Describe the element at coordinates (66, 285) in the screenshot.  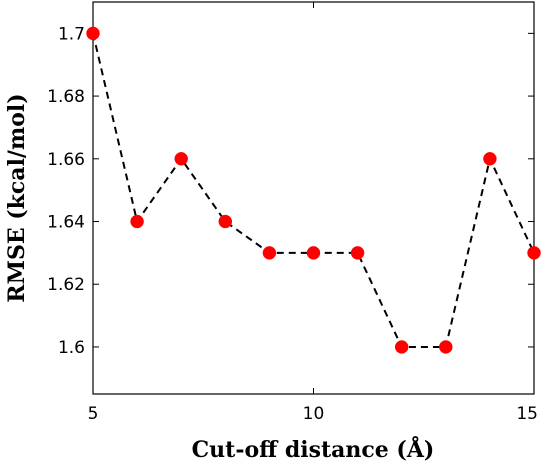
I see `y-tick-label: 1.62` at that location.